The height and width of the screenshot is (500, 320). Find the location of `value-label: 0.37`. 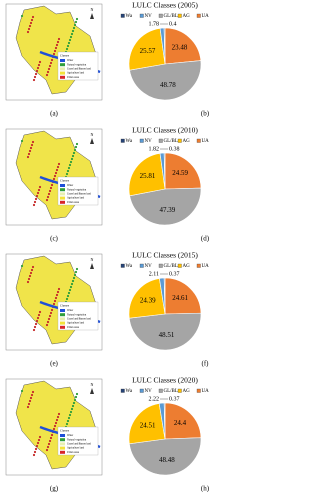

value-label: 0.37 is located at coordinates (174, 274).